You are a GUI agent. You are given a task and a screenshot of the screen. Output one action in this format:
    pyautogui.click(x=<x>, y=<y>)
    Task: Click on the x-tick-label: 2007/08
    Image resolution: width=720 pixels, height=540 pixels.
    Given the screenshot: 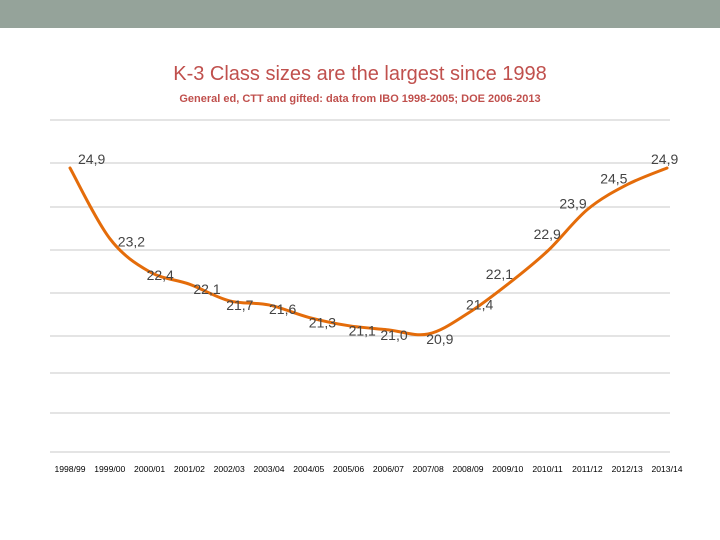 What is the action you would take?
    pyautogui.click(x=428, y=469)
    